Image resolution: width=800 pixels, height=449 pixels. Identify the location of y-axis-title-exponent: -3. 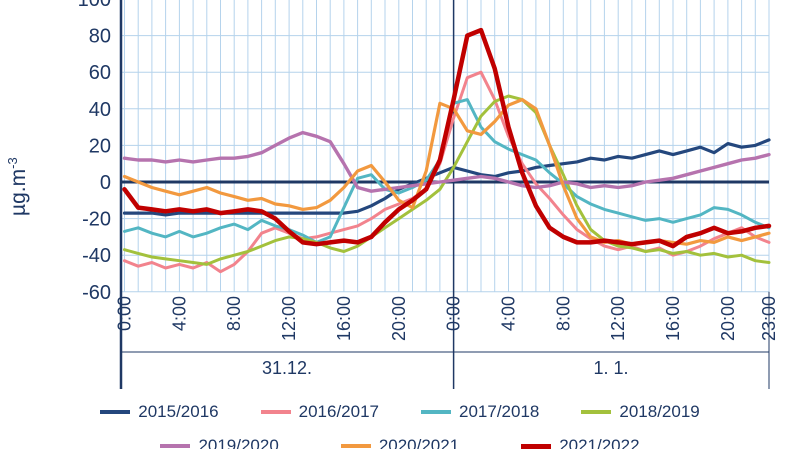
(12, 163).